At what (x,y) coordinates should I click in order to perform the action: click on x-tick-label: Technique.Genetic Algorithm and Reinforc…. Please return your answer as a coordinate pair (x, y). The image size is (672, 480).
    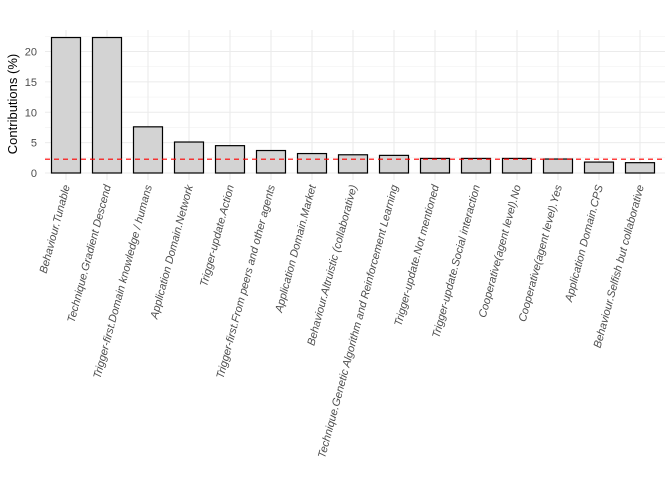
    Looking at the image, I should click on (358, 321).